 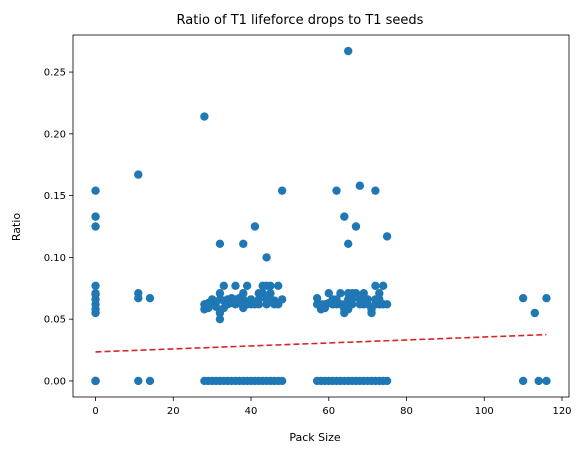 What do you see at coordinates (58, 227) in the screenshot?
I see `y-axis-ticks: 0.00 0.05 0.10 0.15 0.20 0.25` at bounding box center [58, 227].